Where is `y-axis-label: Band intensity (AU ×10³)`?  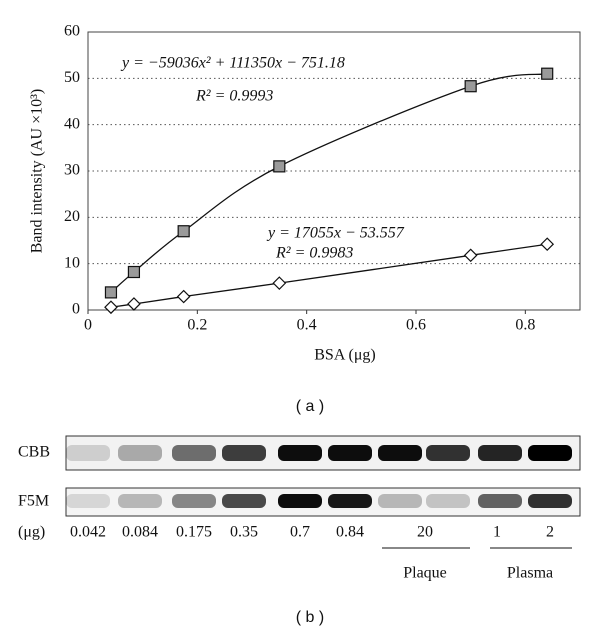
y-axis-label: Band intensity (AU ×10³) is located at coordinates (37, 171).